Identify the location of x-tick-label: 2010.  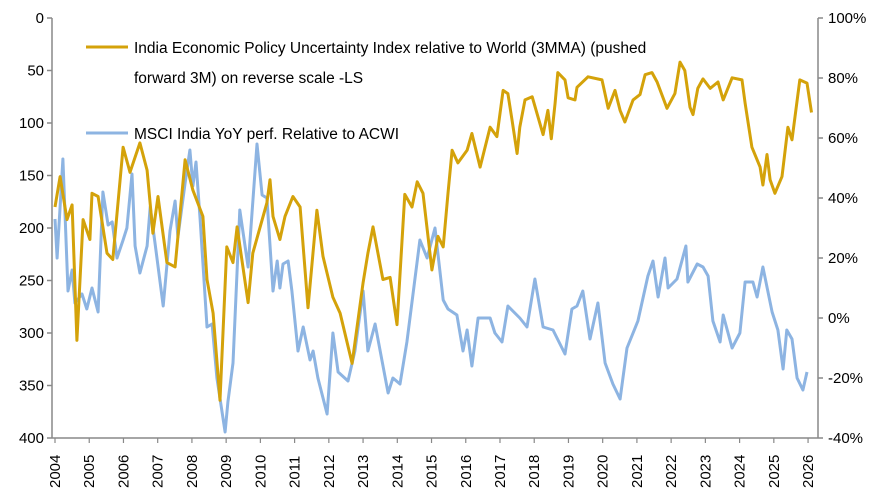
(260, 471).